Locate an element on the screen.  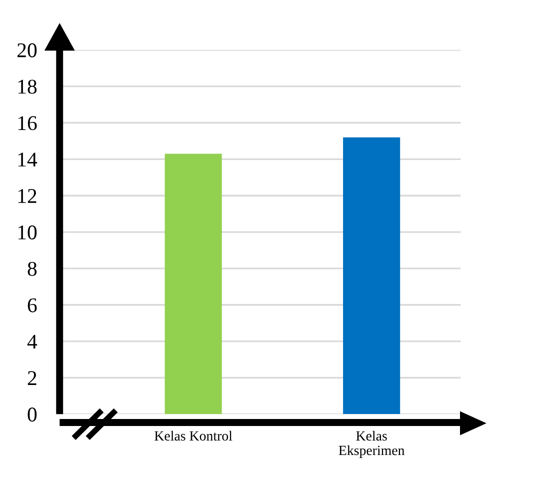
y-tick-label: 10 is located at coordinates (27, 232).